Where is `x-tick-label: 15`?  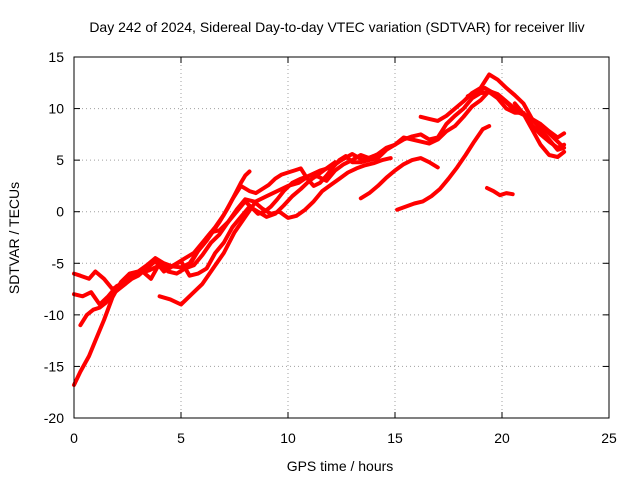 x-tick-label: 15 is located at coordinates (395, 438).